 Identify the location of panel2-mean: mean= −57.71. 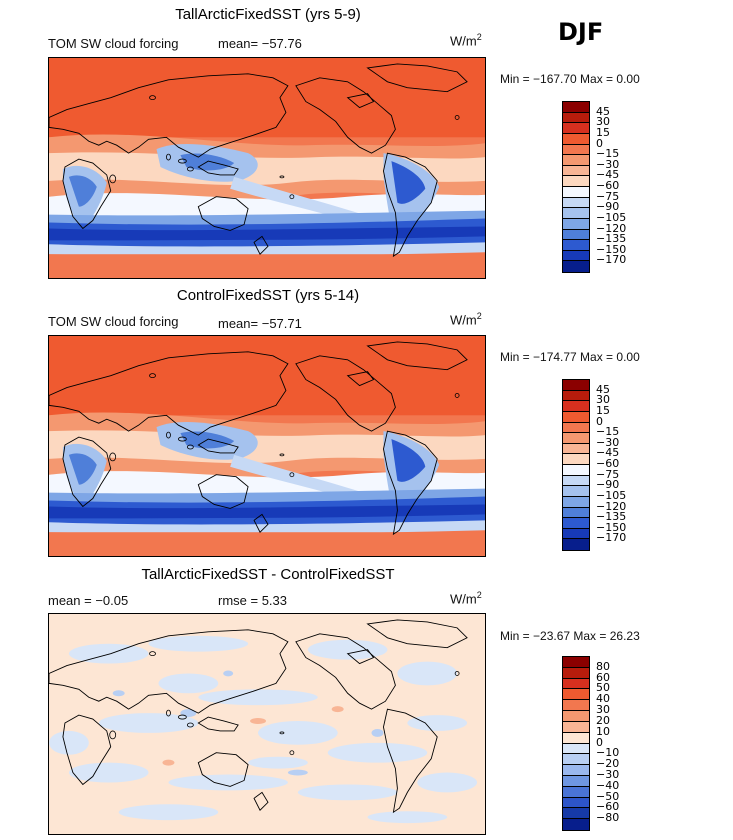
(260, 323).